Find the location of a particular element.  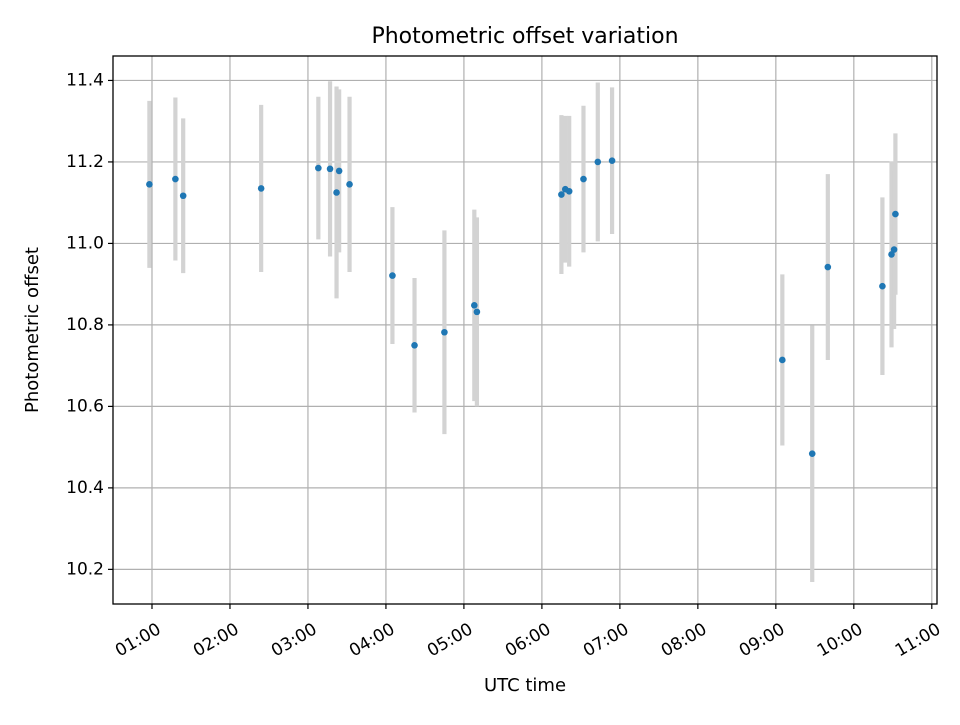

y-tick-label: 11.0 is located at coordinates (85, 243).